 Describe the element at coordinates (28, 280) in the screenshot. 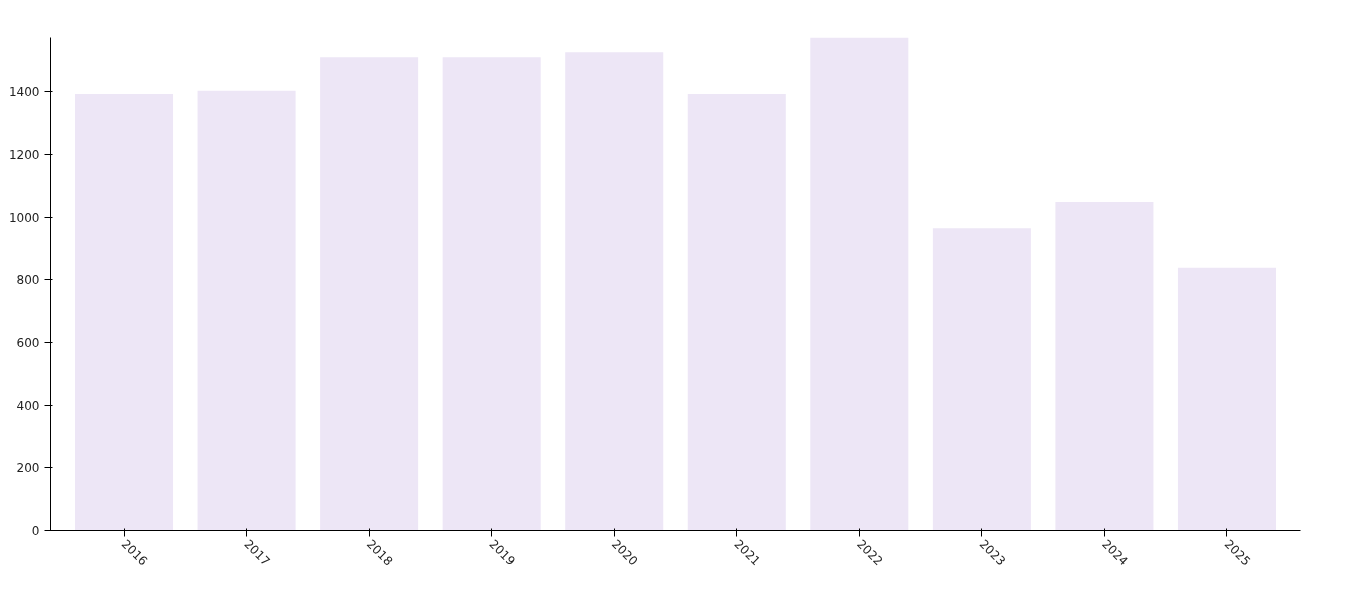

I see `y-tick-label: 800` at that location.